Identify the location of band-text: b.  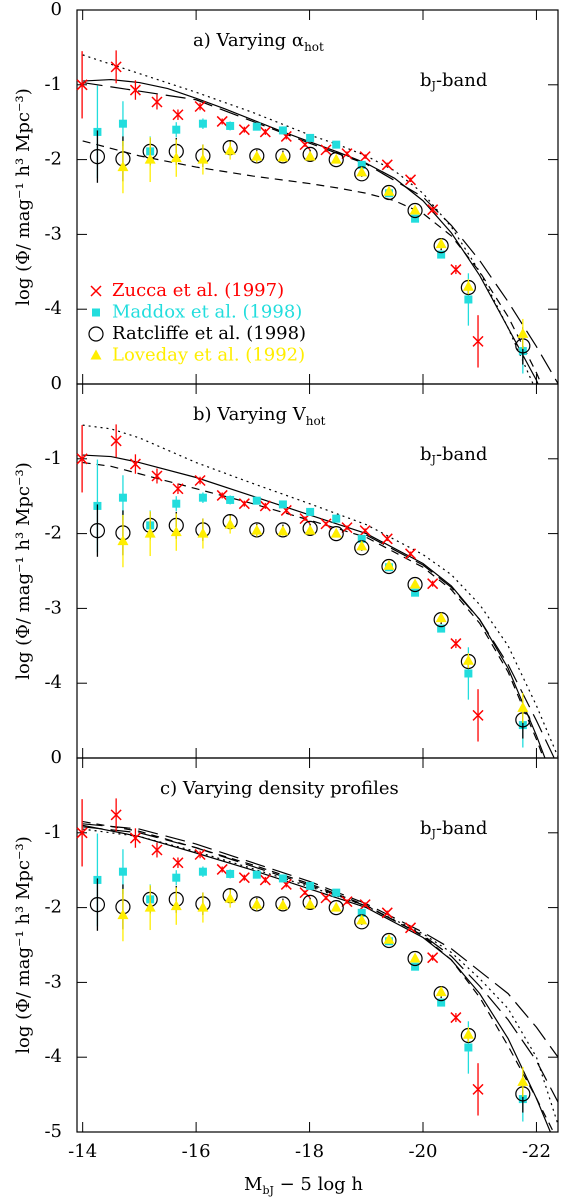
(426, 80).